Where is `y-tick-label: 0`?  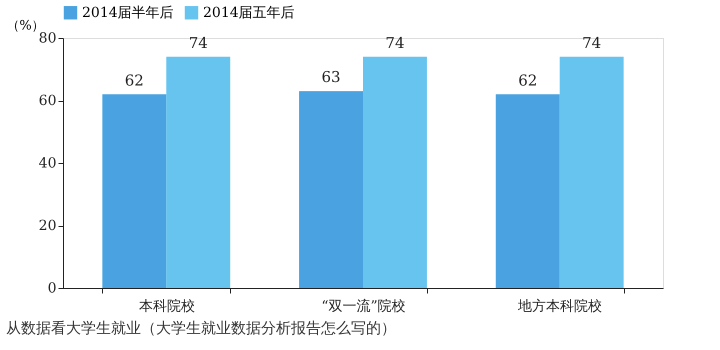 y-tick-label: 0 is located at coordinates (52, 288).